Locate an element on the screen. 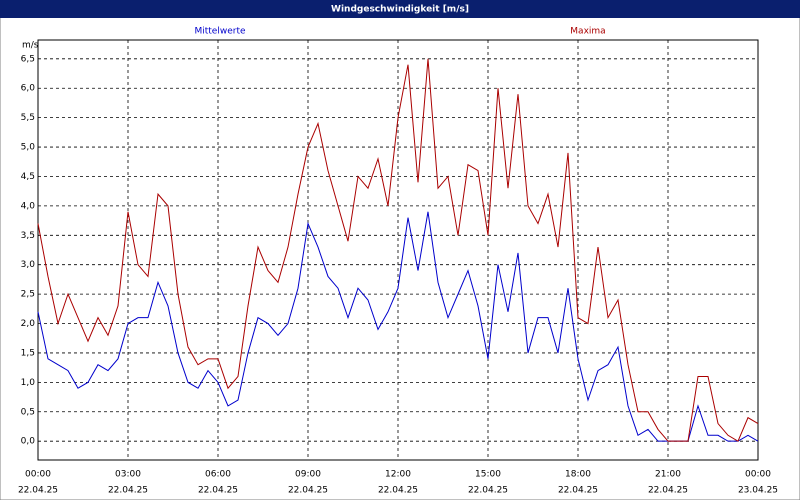 This screenshot has height=500, width=800. x-tick-label: 15:00 is located at coordinates (488, 475).